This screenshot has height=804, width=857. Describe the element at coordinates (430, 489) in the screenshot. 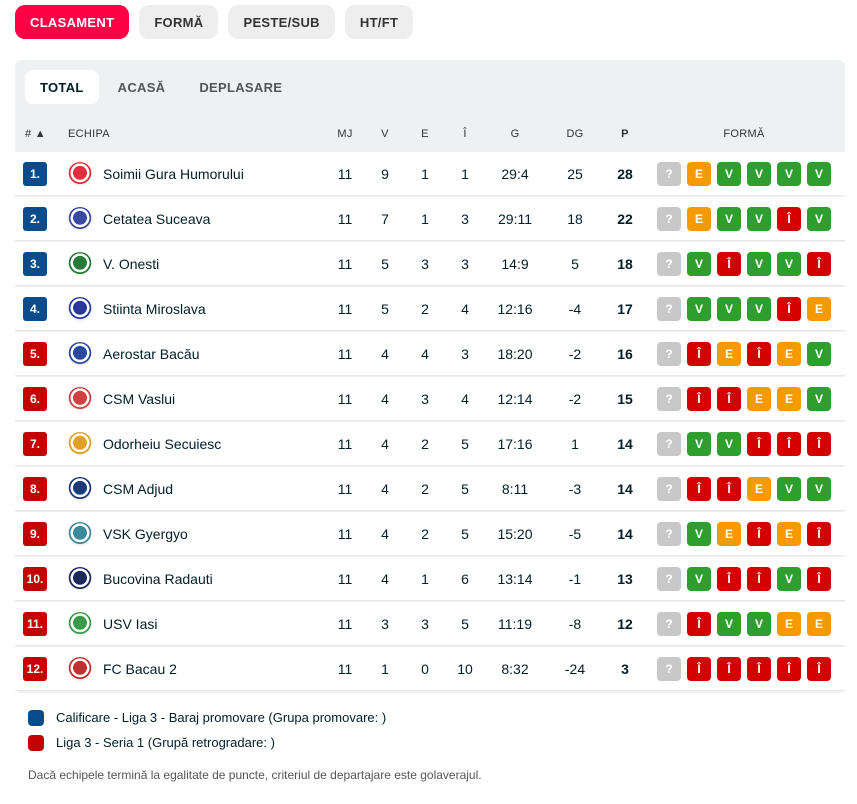

I see `table-row: 8. CSM Adjud 11 4 2 5 8:11 -3 14? Î Î E V V` at that location.